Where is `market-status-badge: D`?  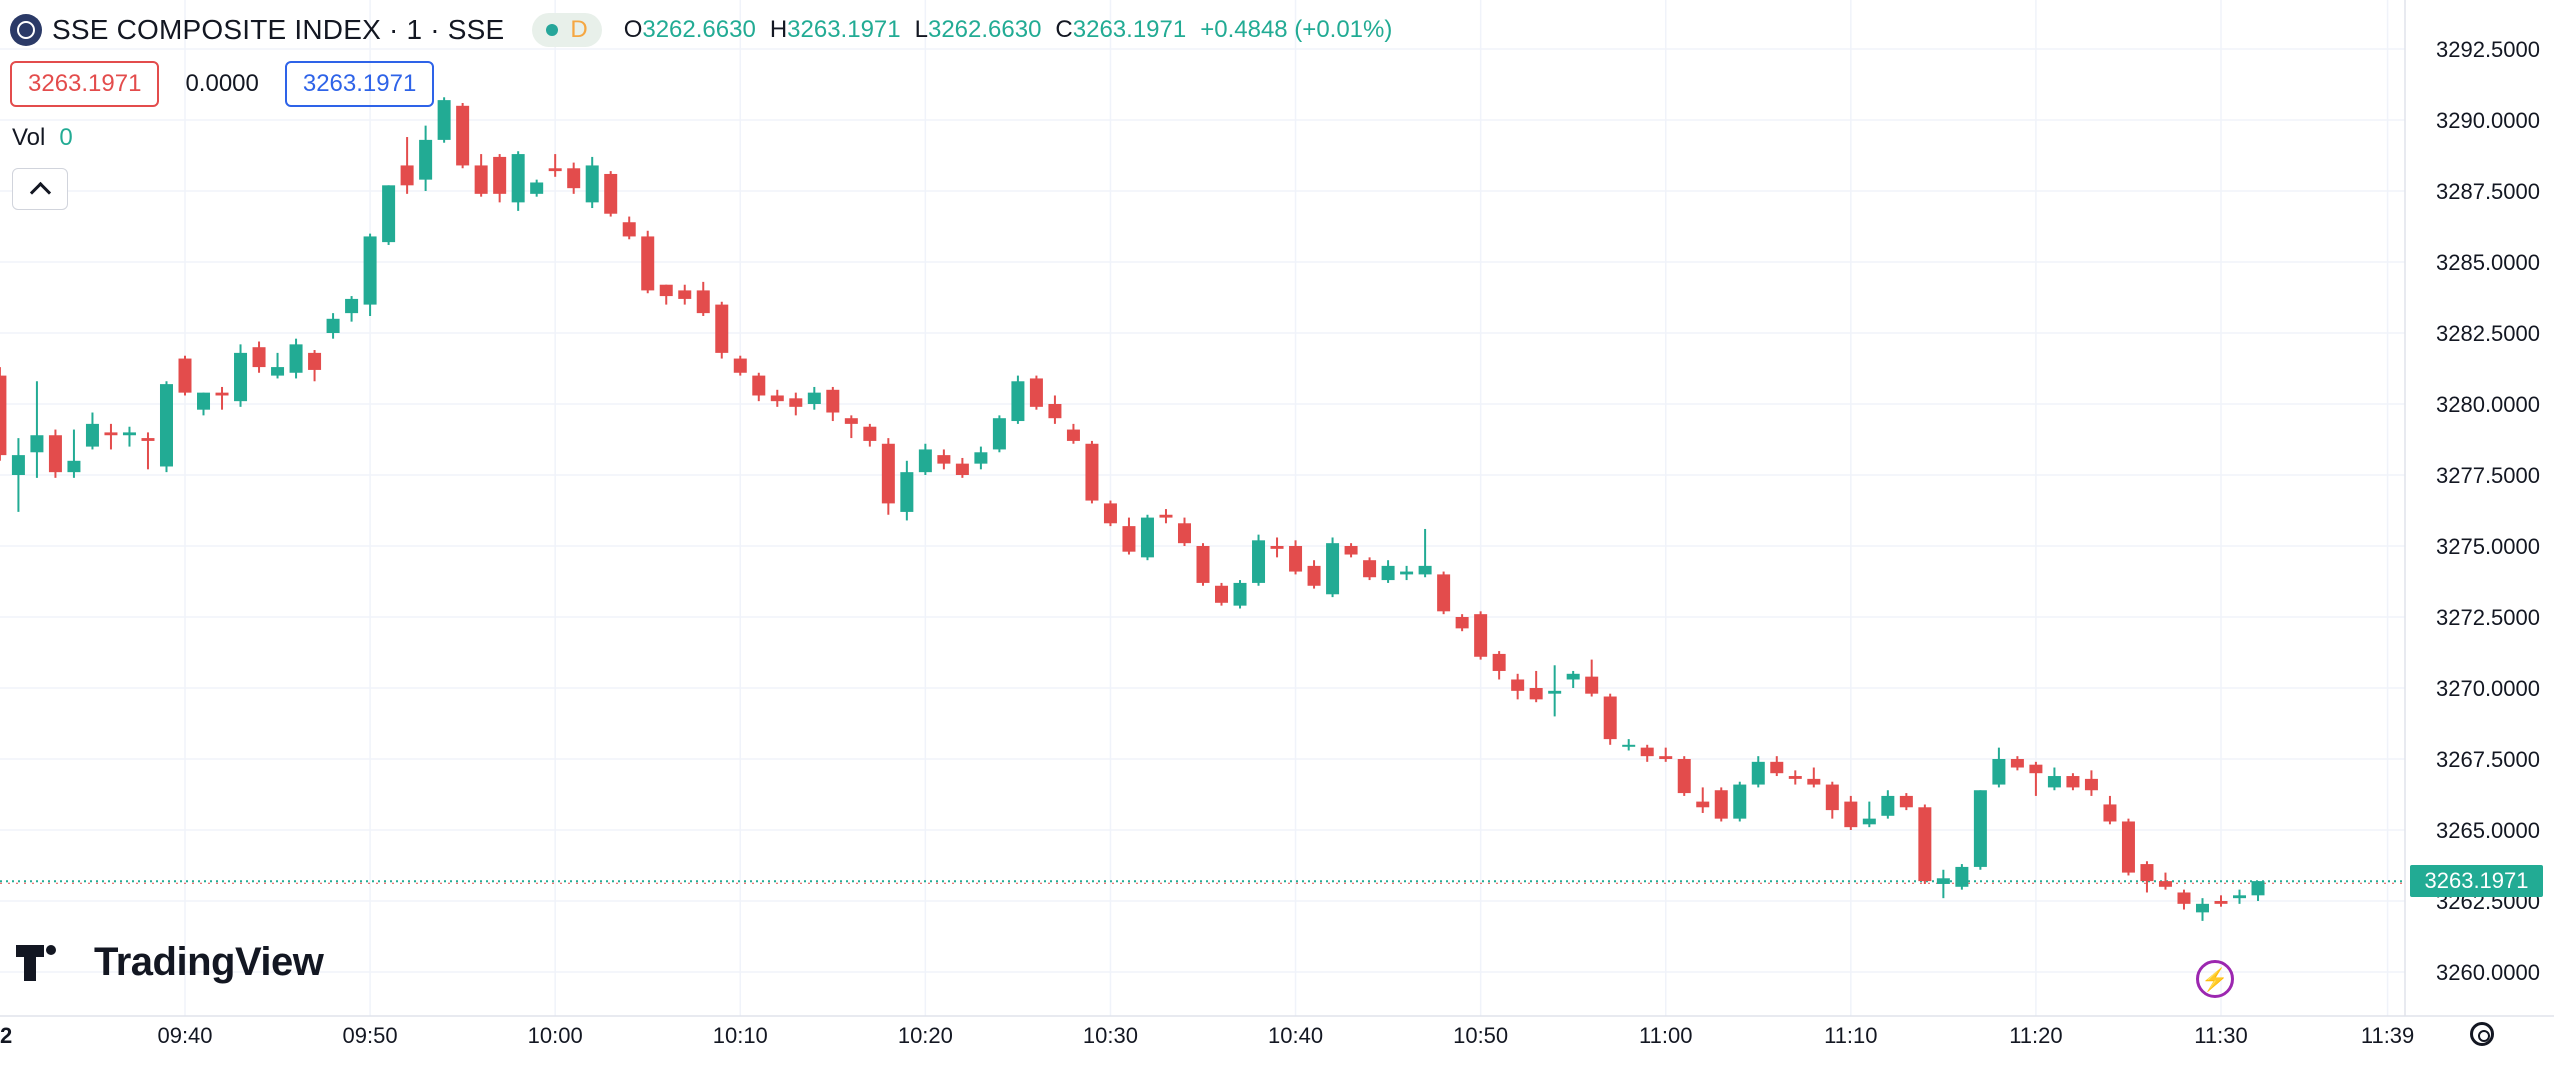
market-status-badge: D is located at coordinates (567, 30).